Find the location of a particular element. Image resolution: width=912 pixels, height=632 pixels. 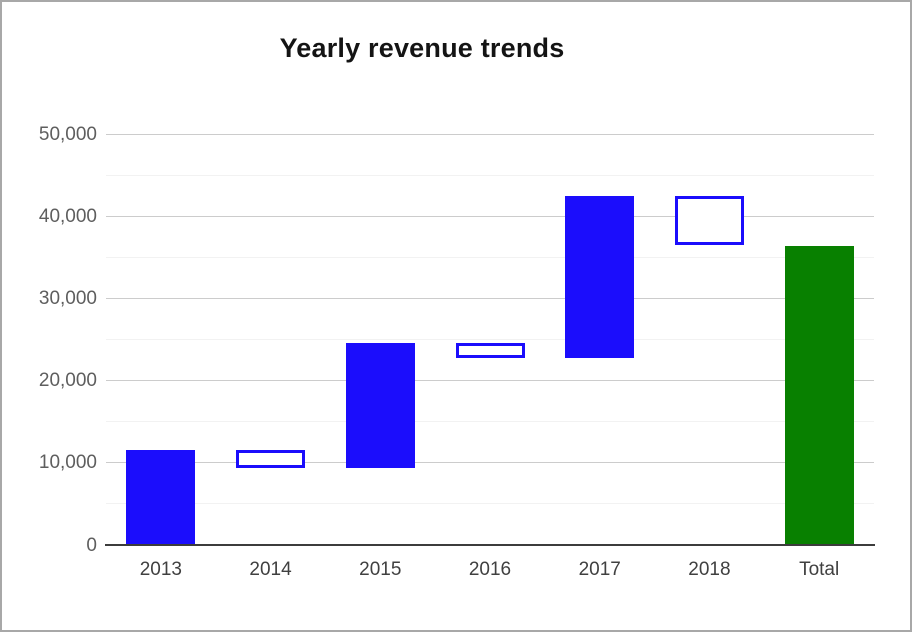

y-axis-tick-label-20,000: 20,000 is located at coordinates (67, 381).